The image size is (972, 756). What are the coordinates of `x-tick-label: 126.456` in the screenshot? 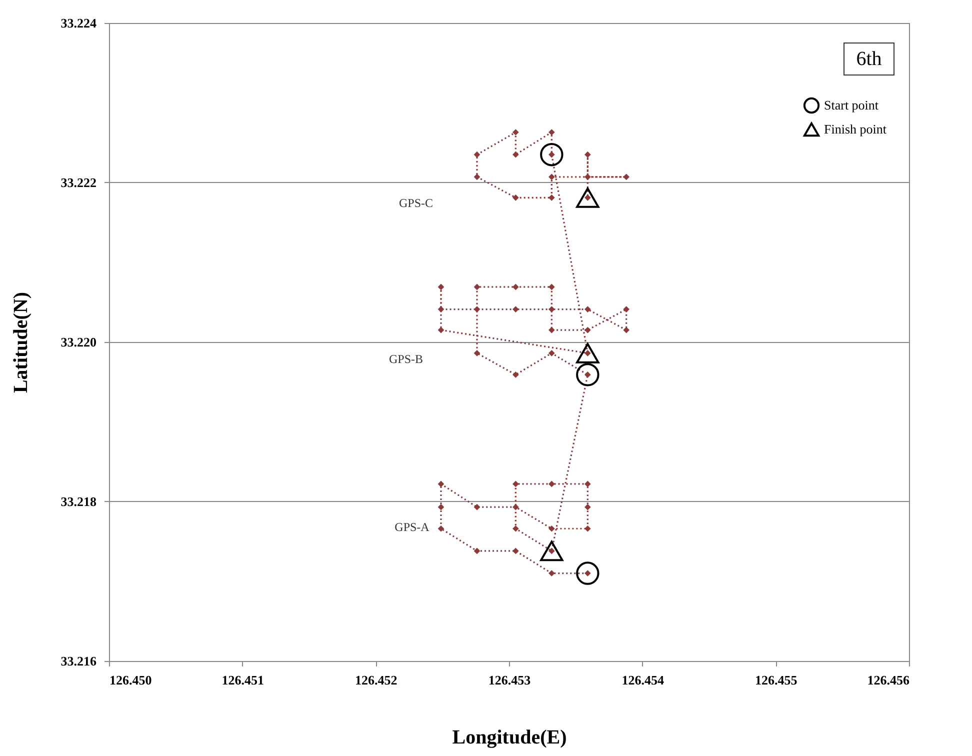 It's located at (888, 680).